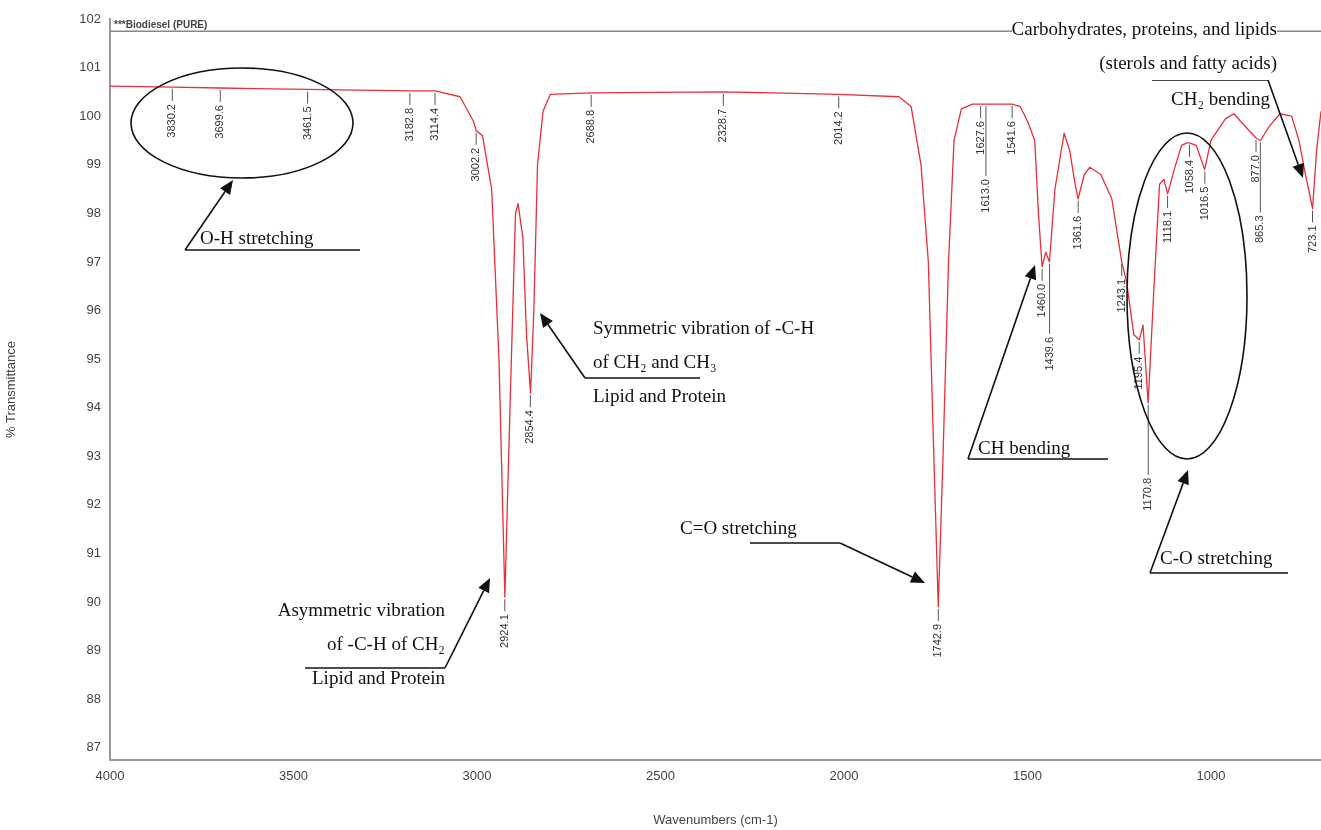  I want to click on y-axis-title: % Transmittance, so click(11, 389).